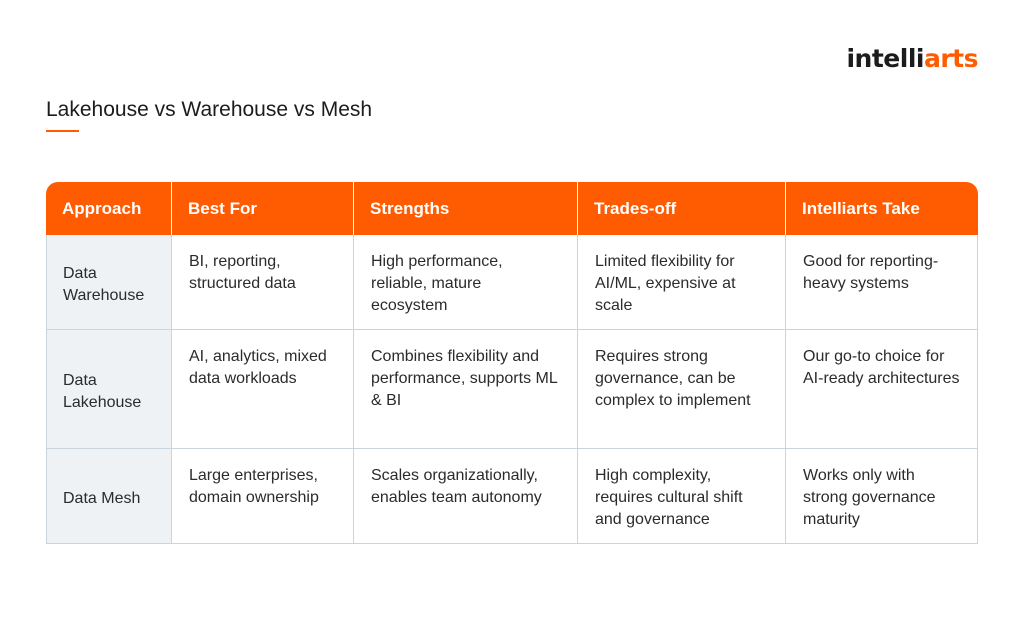 This screenshot has height=630, width=1024. I want to click on cell-best-for: Large enterprises, domain ownership, so click(263, 496).